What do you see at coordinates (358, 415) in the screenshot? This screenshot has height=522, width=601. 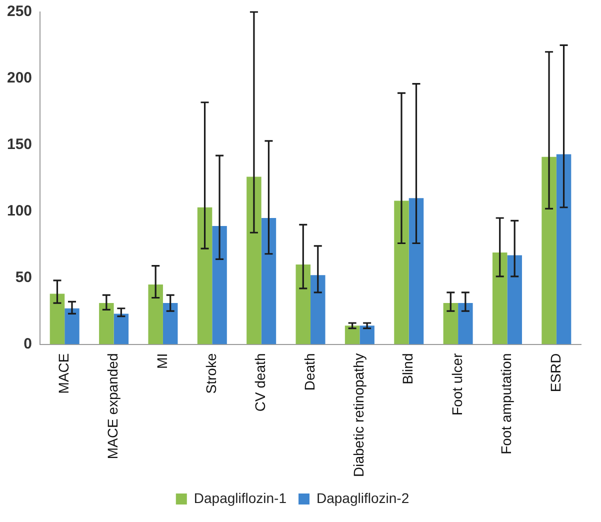 I see `x-tick-label: Diabetic retinopathy` at bounding box center [358, 415].